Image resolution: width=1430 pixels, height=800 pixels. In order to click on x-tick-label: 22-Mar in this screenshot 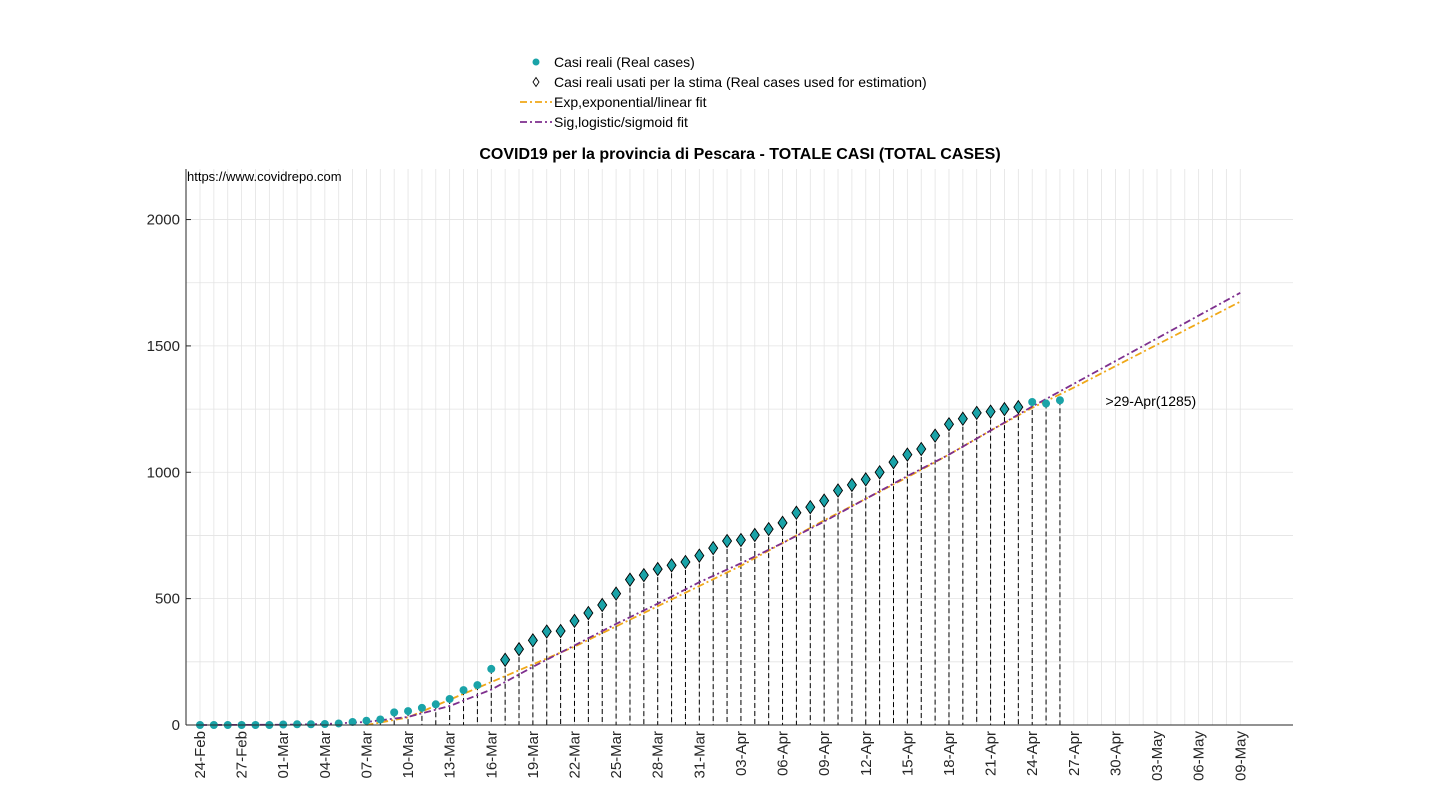, I will do `click(574, 755)`.